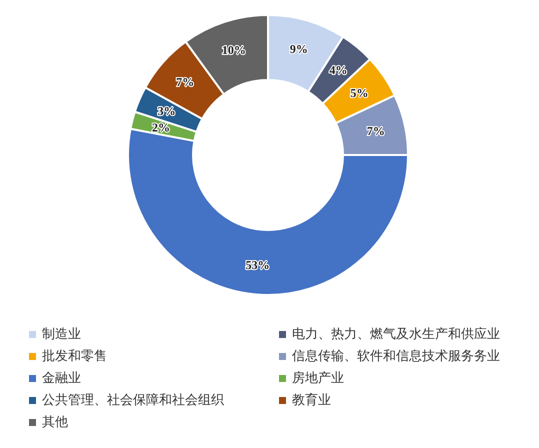 The image size is (539, 448). What do you see at coordinates (234, 49) in the screenshot?
I see `data-label: 10%` at bounding box center [234, 49].